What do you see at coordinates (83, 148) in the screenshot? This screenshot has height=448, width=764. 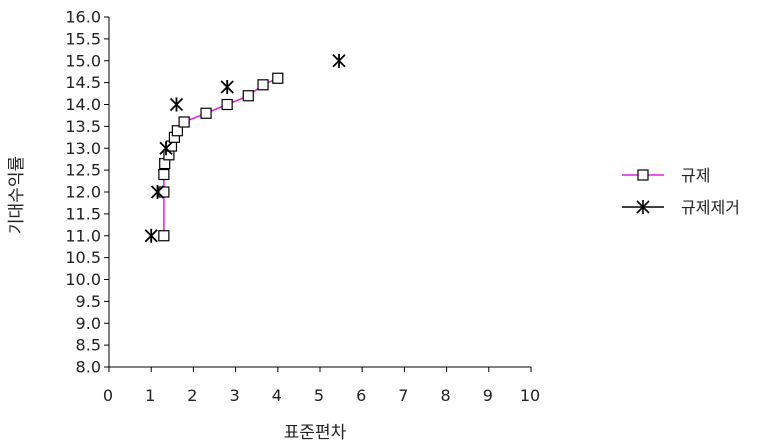 I see `y-tick-label: 13.0` at bounding box center [83, 148].